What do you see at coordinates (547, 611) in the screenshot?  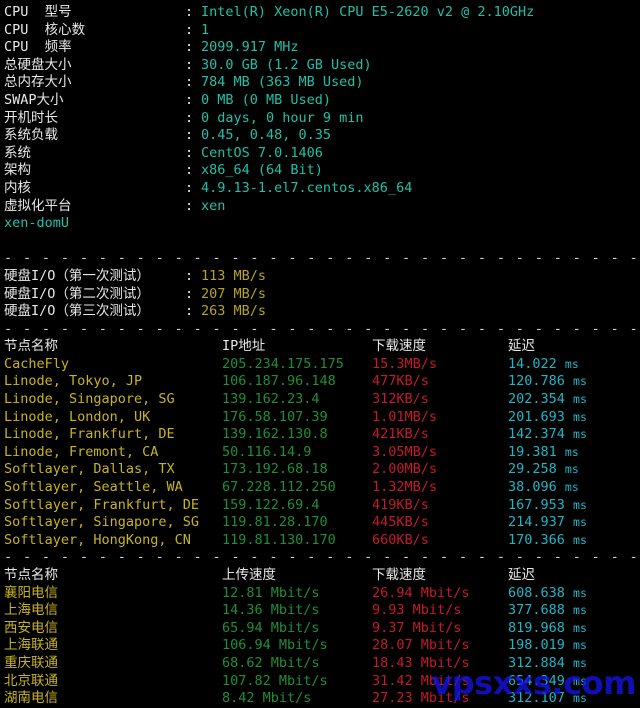 I see `cell-latency: 377.688 ms` at bounding box center [547, 611].